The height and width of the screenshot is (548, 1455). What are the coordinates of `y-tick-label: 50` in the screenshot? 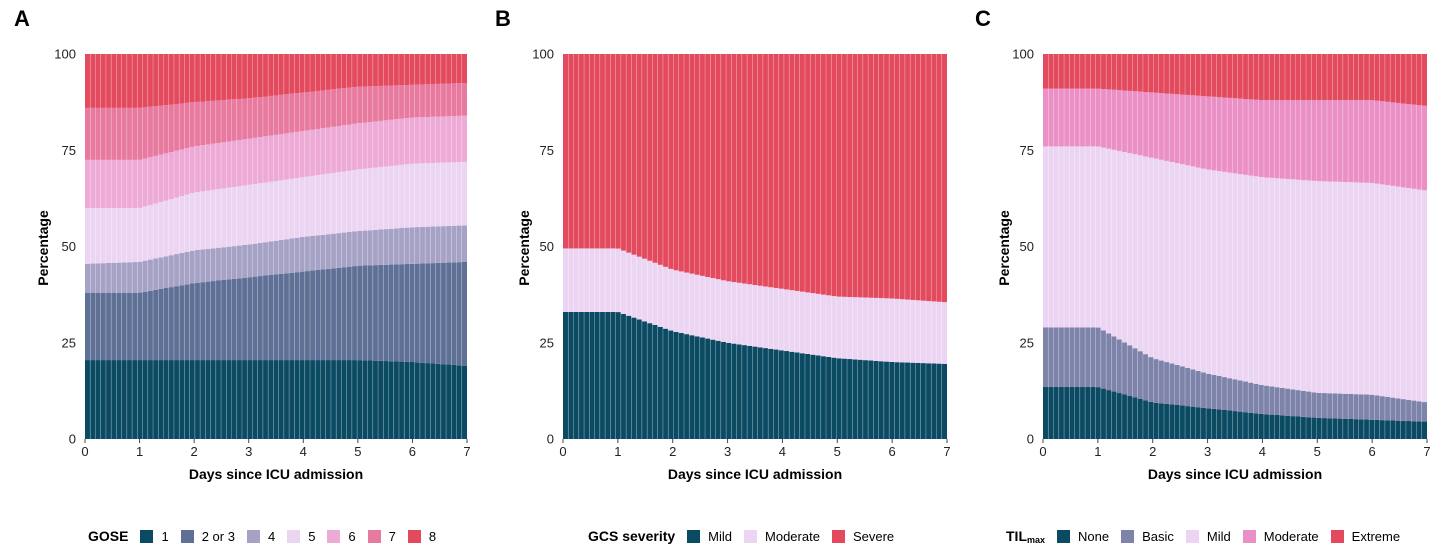 It's located at (1027, 246).